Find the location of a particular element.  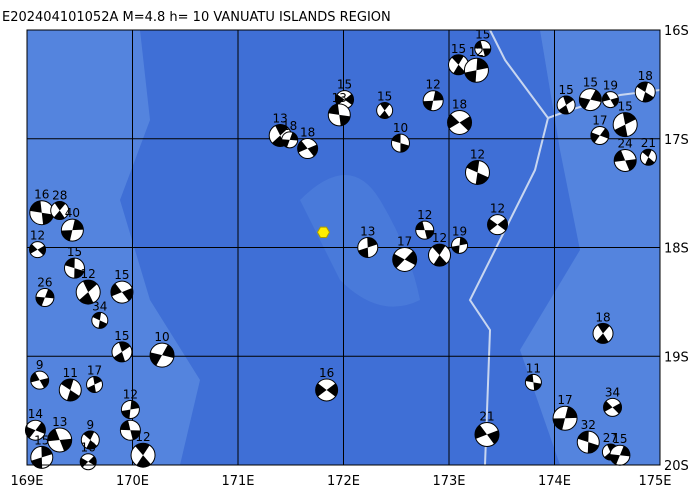

focal-mechanism: 21 is located at coordinates (648, 151).